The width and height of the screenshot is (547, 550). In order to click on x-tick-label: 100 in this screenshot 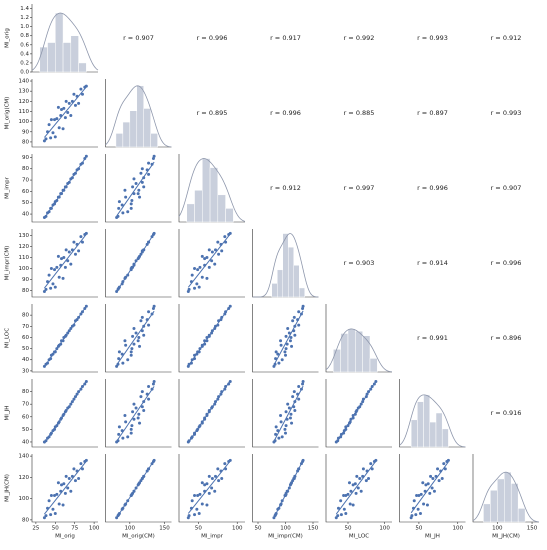, I will do `click(130, 529)`.